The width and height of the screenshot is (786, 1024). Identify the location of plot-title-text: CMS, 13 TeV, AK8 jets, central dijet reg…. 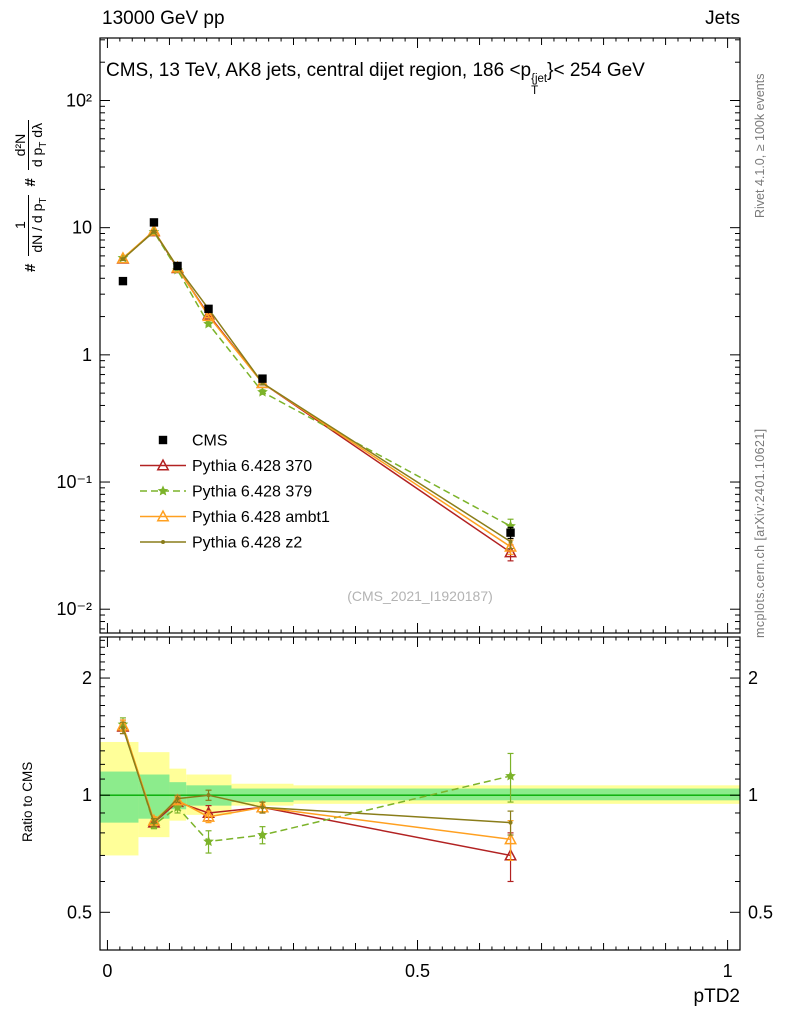
(319, 70).